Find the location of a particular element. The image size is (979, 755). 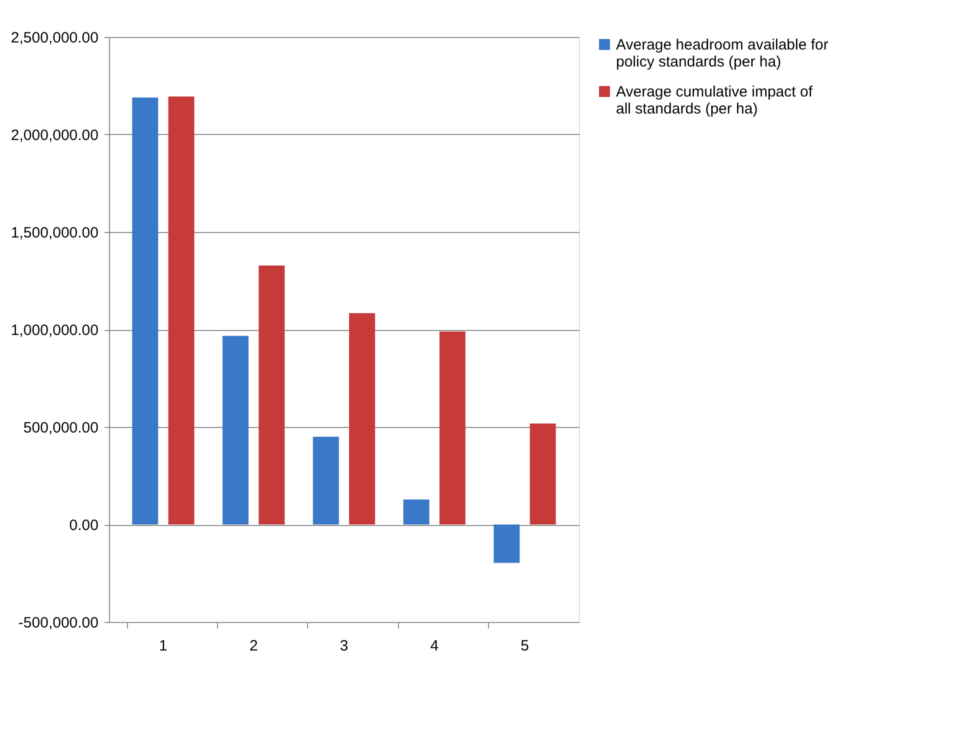

x-tick-label: 1 is located at coordinates (163, 646).